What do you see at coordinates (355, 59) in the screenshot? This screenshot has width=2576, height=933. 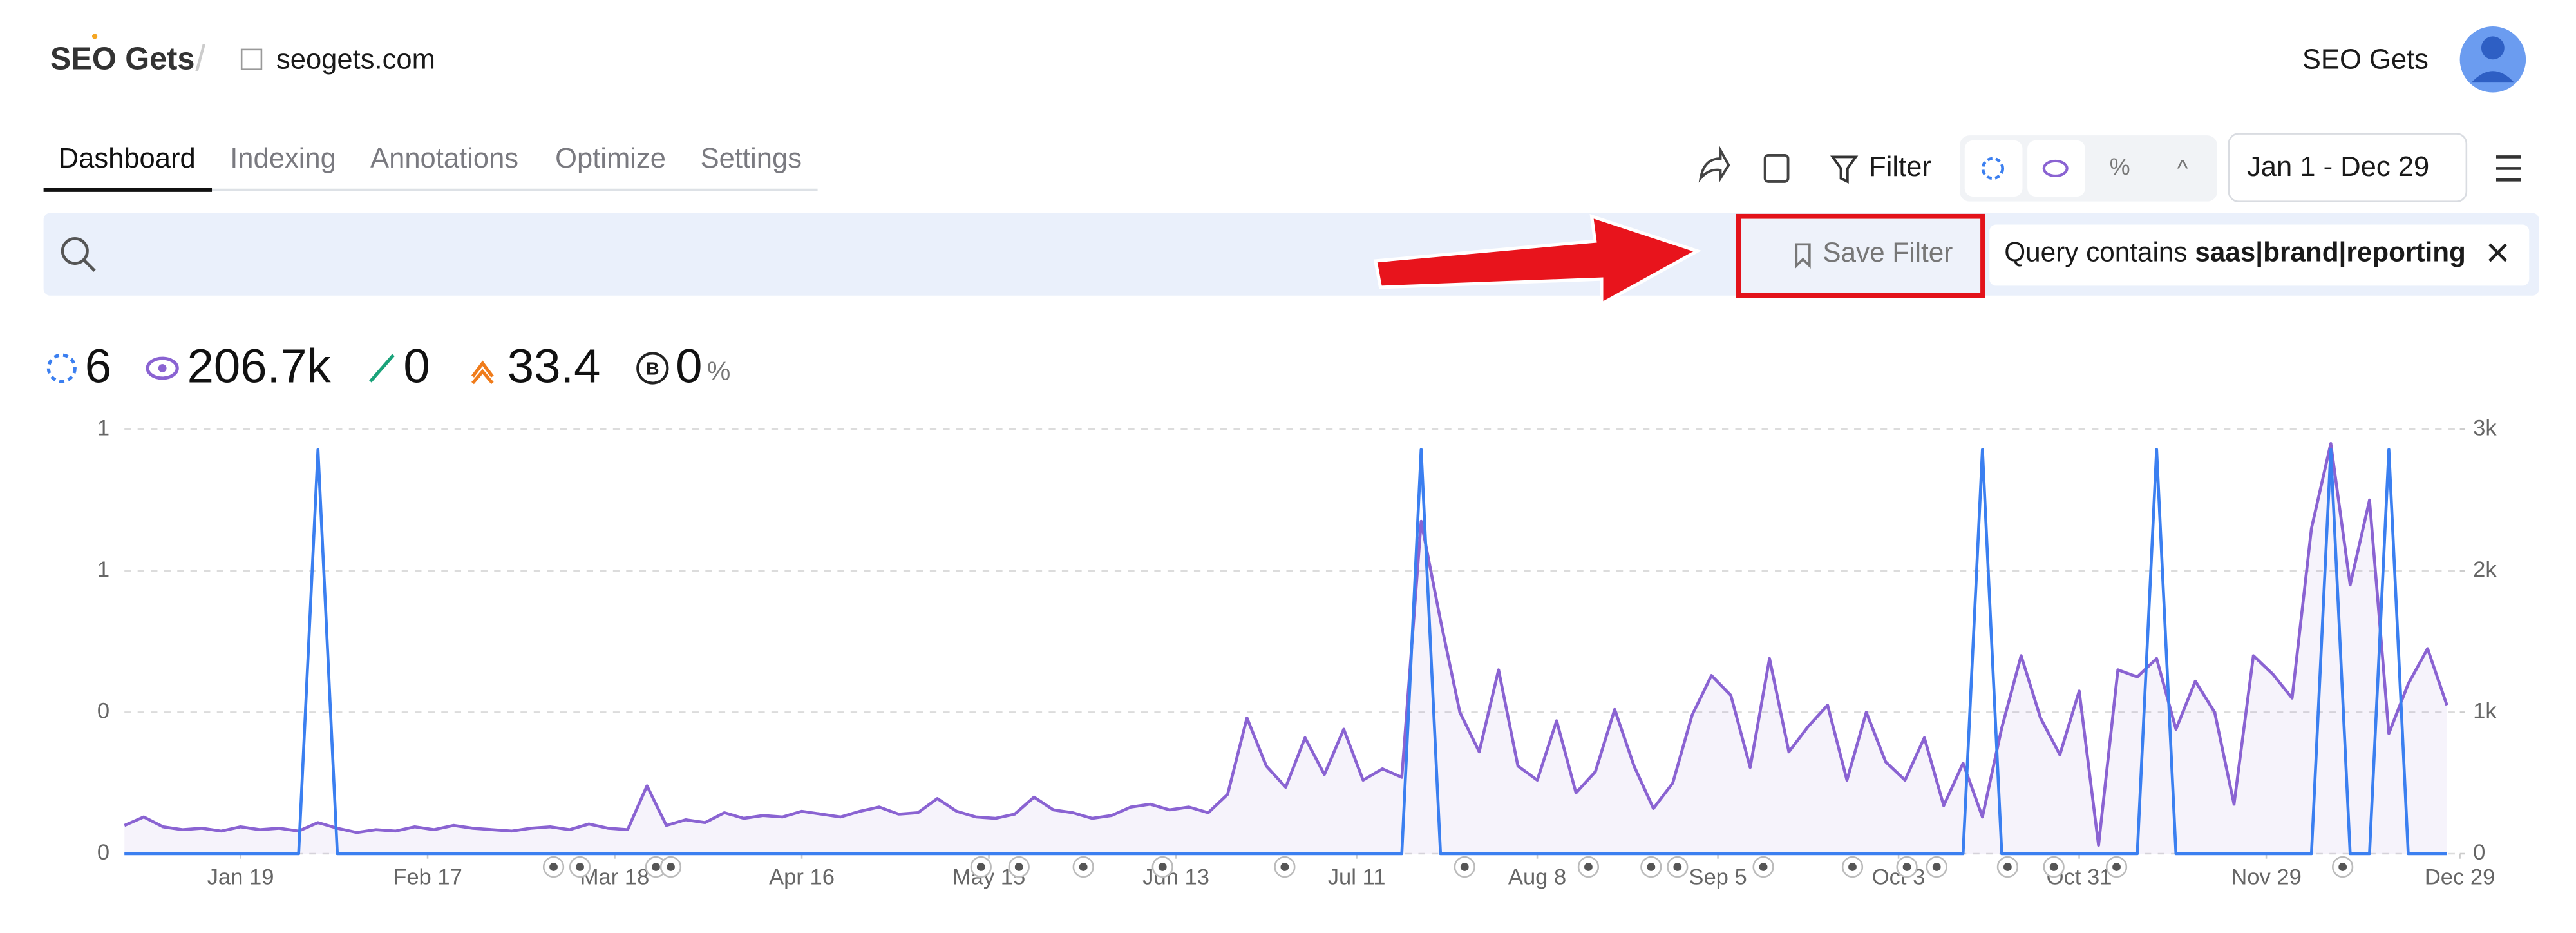 I see `site-name: seogets.com` at bounding box center [355, 59].